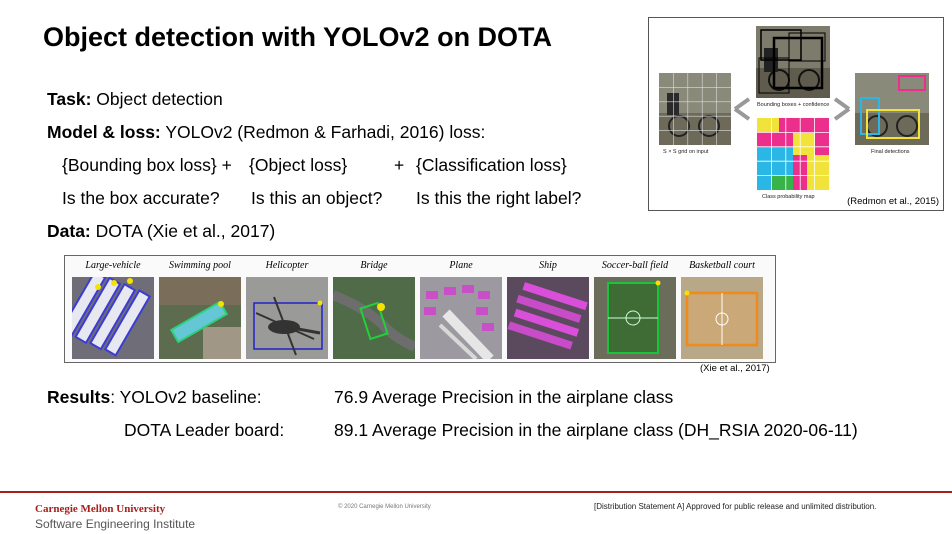 The image size is (952, 534). I want to click on yolo-diagram, so click(794, 108).